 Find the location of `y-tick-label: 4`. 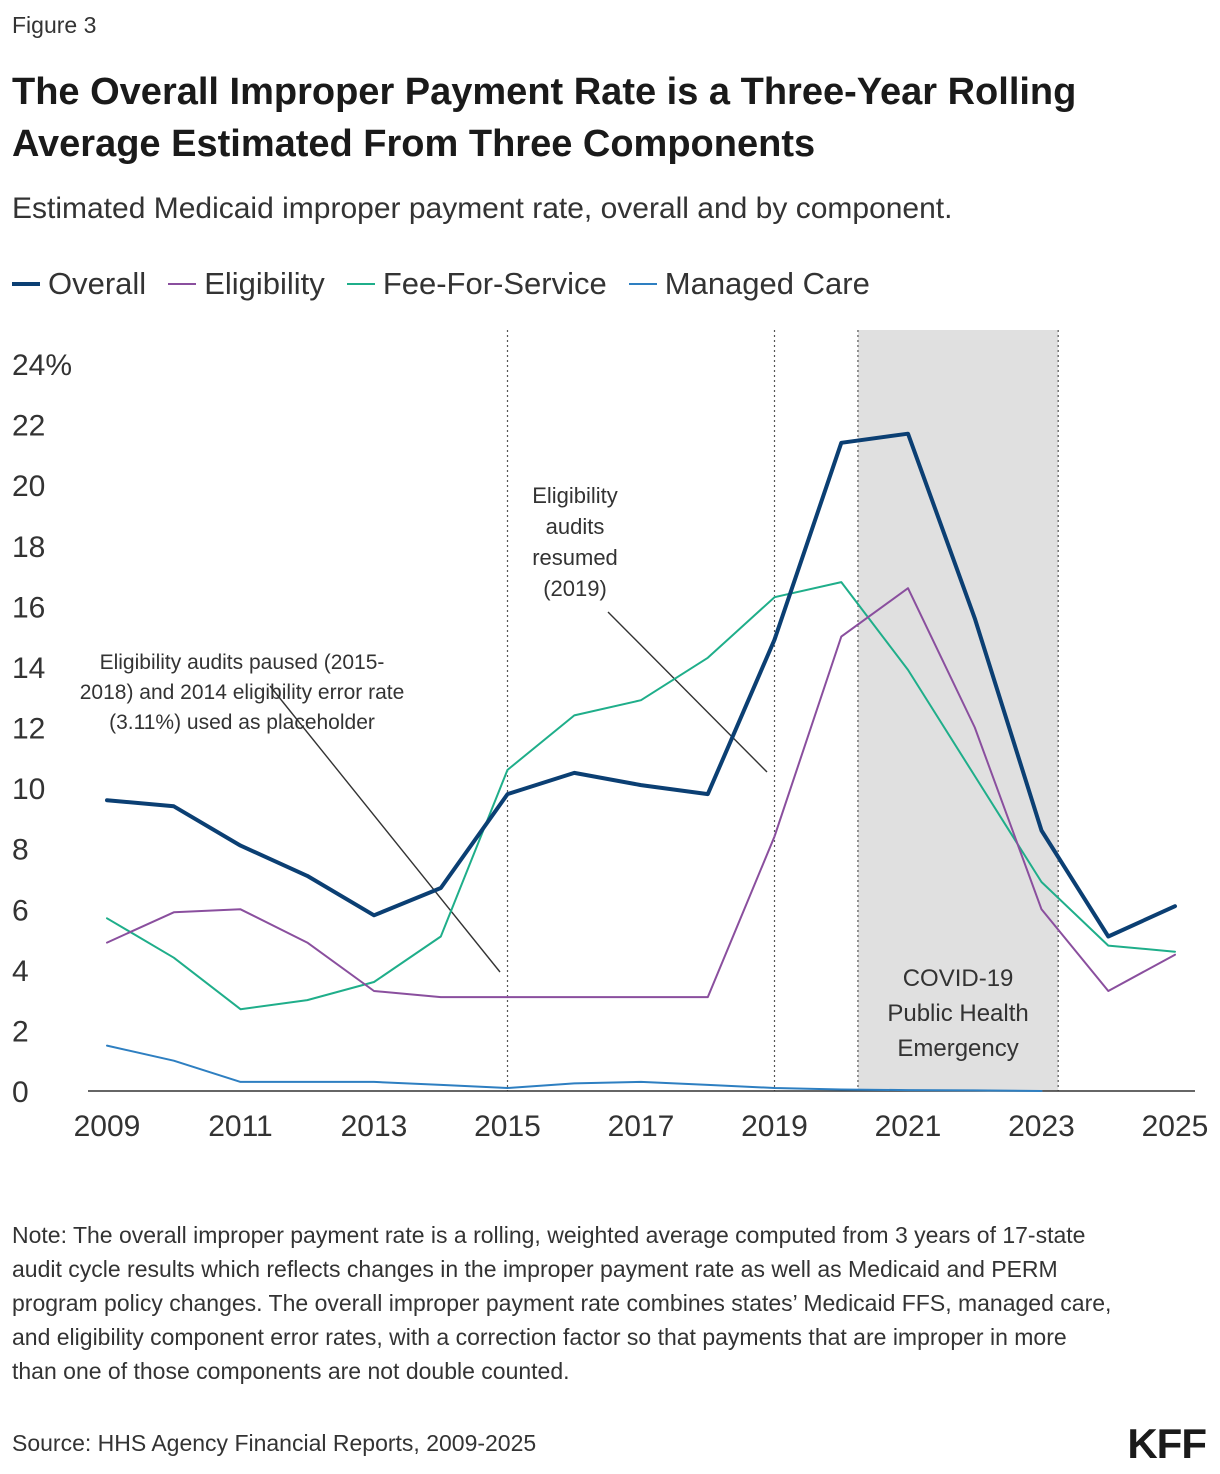

y-tick-label: 4 is located at coordinates (20, 971).